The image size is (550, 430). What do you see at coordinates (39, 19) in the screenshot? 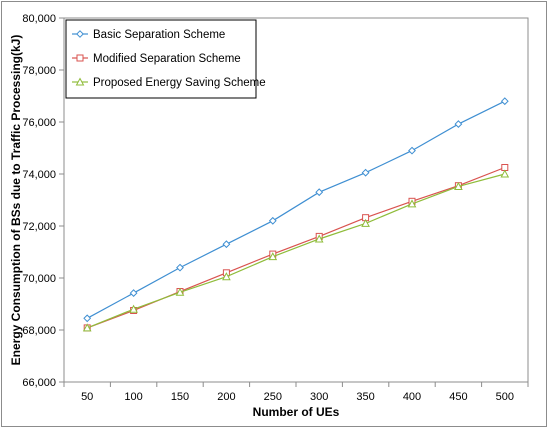
I see `y-tick-label: 80,000` at bounding box center [39, 19].